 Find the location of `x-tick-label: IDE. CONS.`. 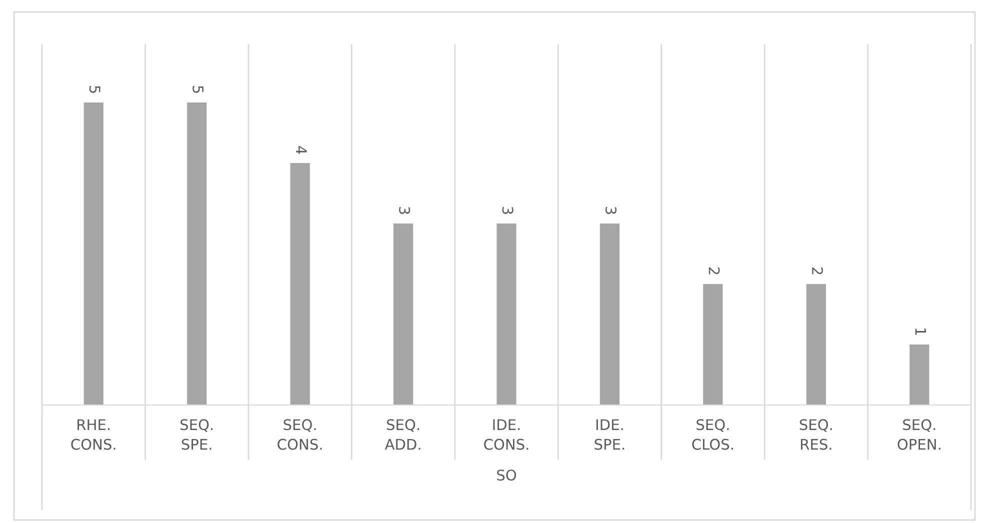

x-tick-label: IDE. CONS. is located at coordinates (506, 434).